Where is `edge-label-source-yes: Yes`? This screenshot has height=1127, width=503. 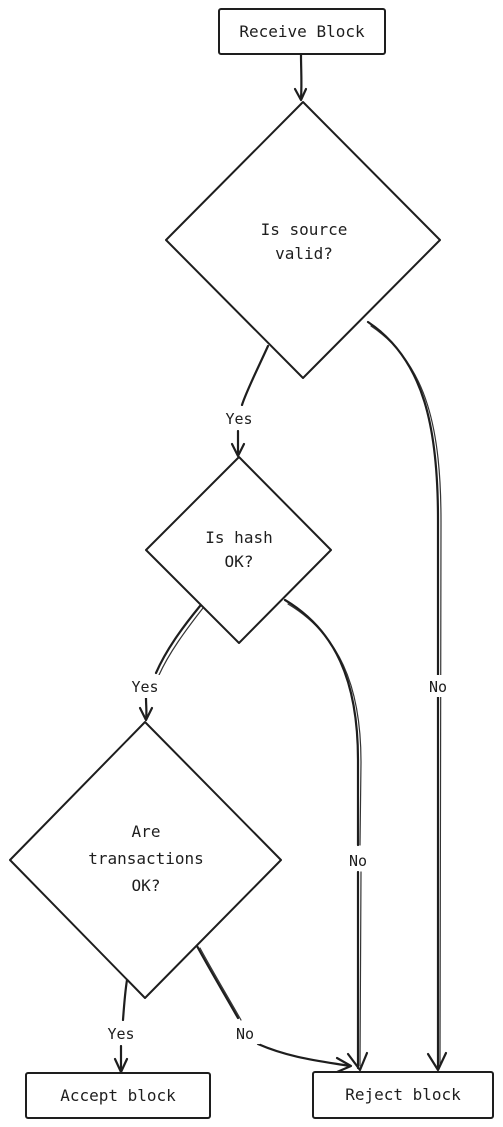
edge-label-source-yes: Yes is located at coordinates (239, 418).